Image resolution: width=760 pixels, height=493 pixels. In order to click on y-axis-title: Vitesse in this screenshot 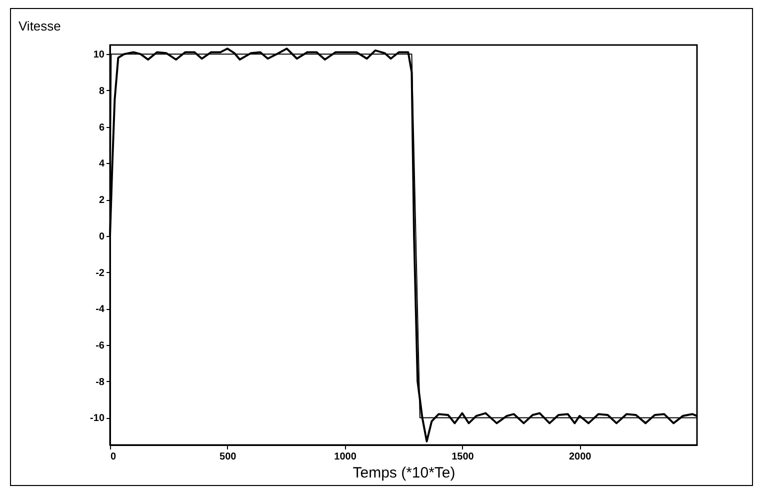, I will do `click(39, 26)`.